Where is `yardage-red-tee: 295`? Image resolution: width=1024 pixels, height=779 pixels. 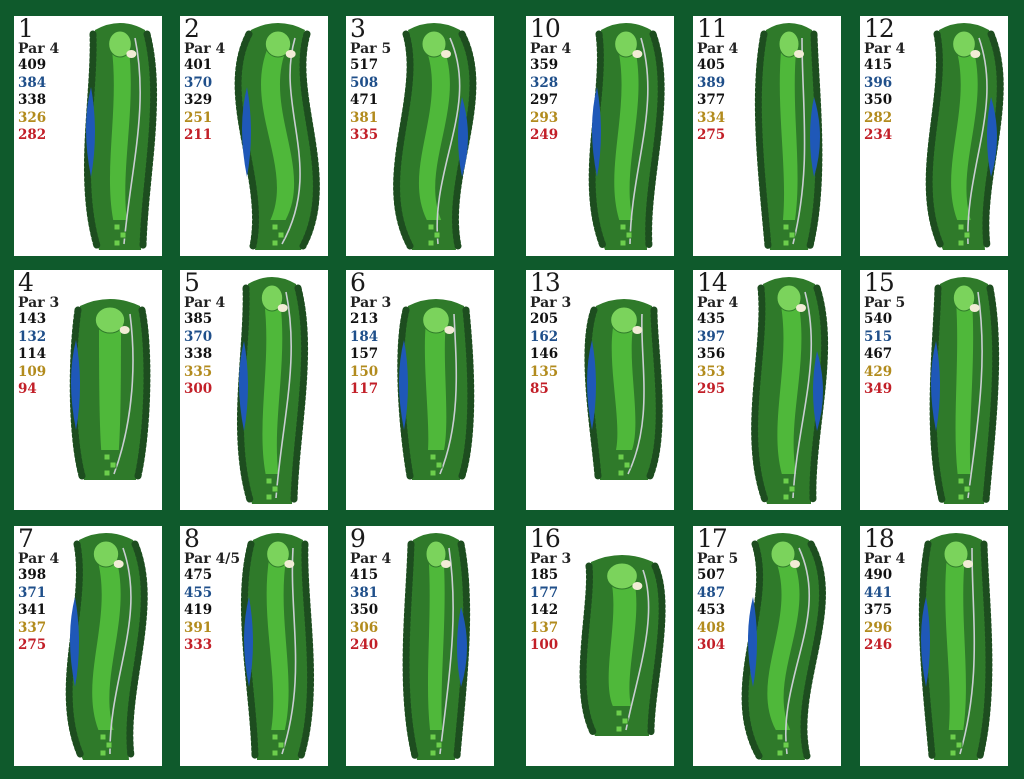 yardage-red-tee: 295 is located at coordinates (711, 389).